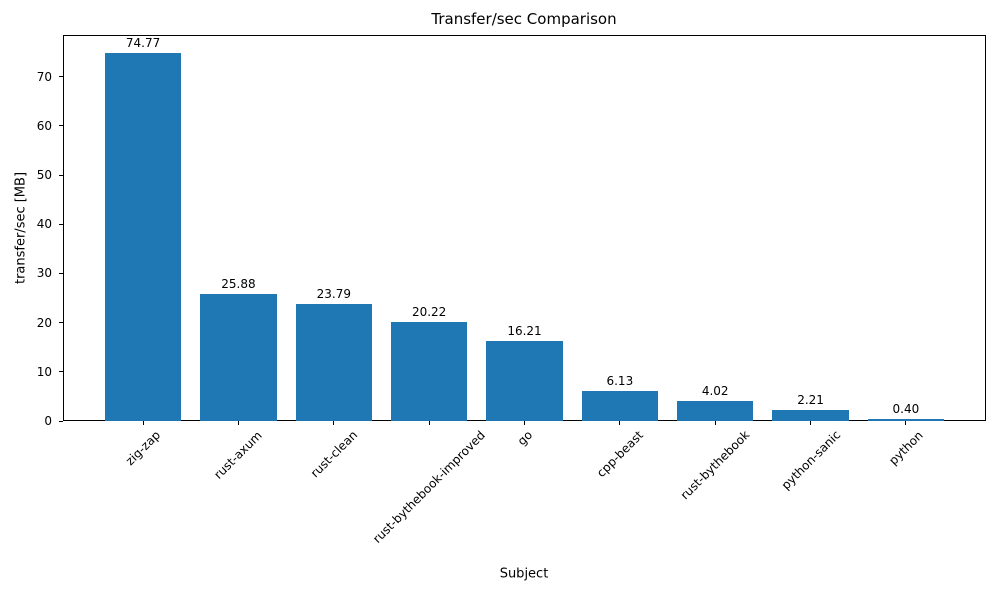  What do you see at coordinates (21, 228) in the screenshot?
I see `y-axis-label: transfer/sec [MB]` at bounding box center [21, 228].